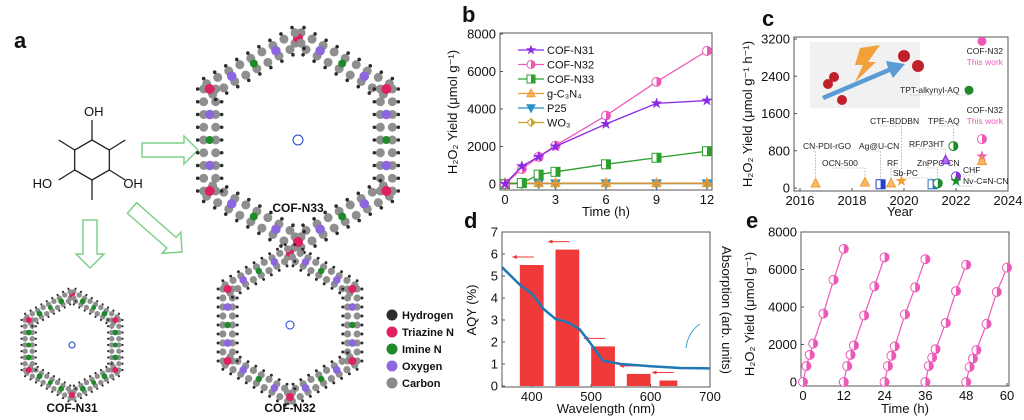 This screenshot has height=420, width=1024. What do you see at coordinates (544, 124) in the screenshot?
I see `legend-entry: WO₃` at bounding box center [544, 124].